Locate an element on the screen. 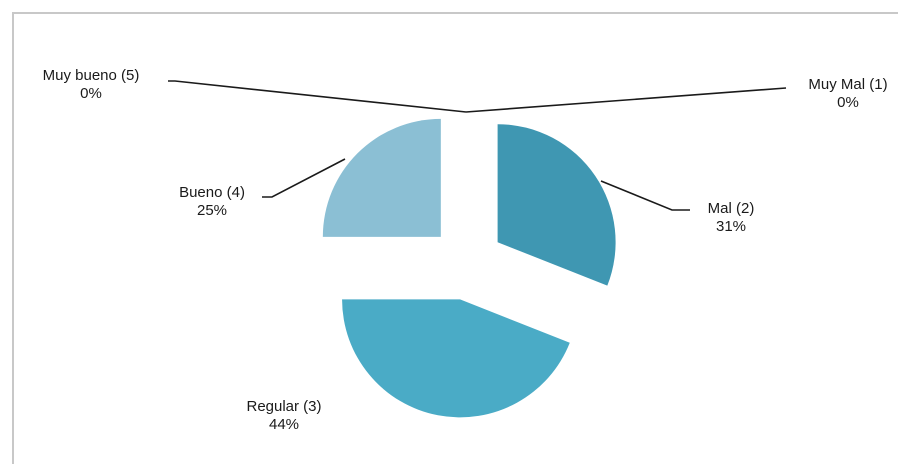 This screenshot has height=475, width=908. slice-label-value: 44% is located at coordinates (284, 424).